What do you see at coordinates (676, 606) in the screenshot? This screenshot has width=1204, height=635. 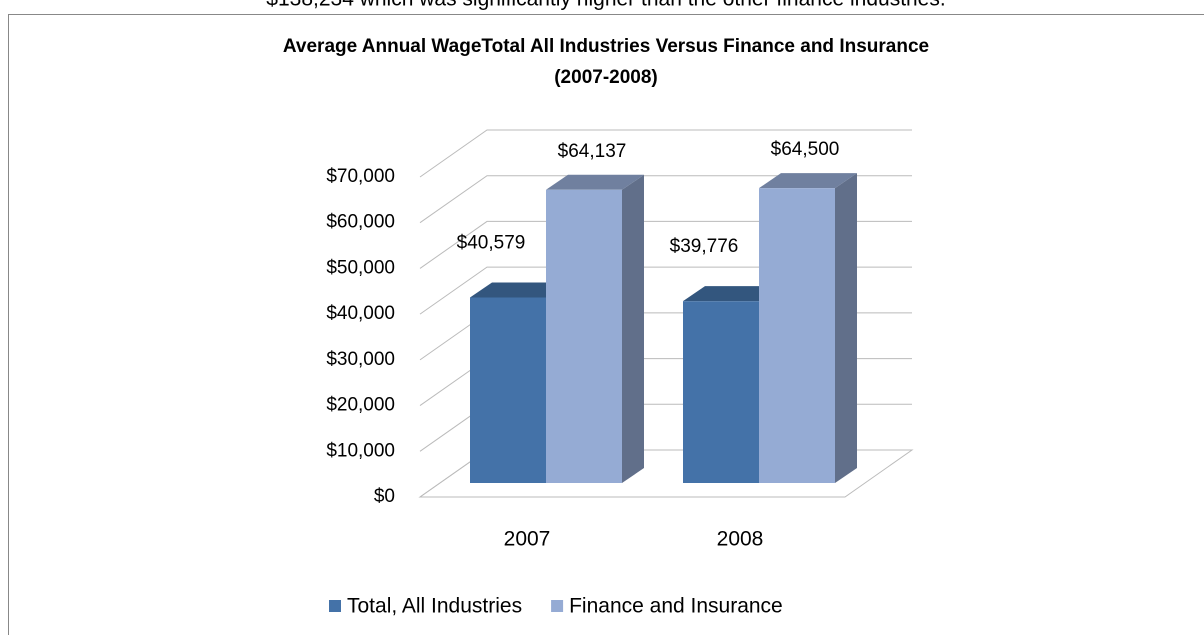 I see `legend-label: Finance and Insurance` at bounding box center [676, 606].